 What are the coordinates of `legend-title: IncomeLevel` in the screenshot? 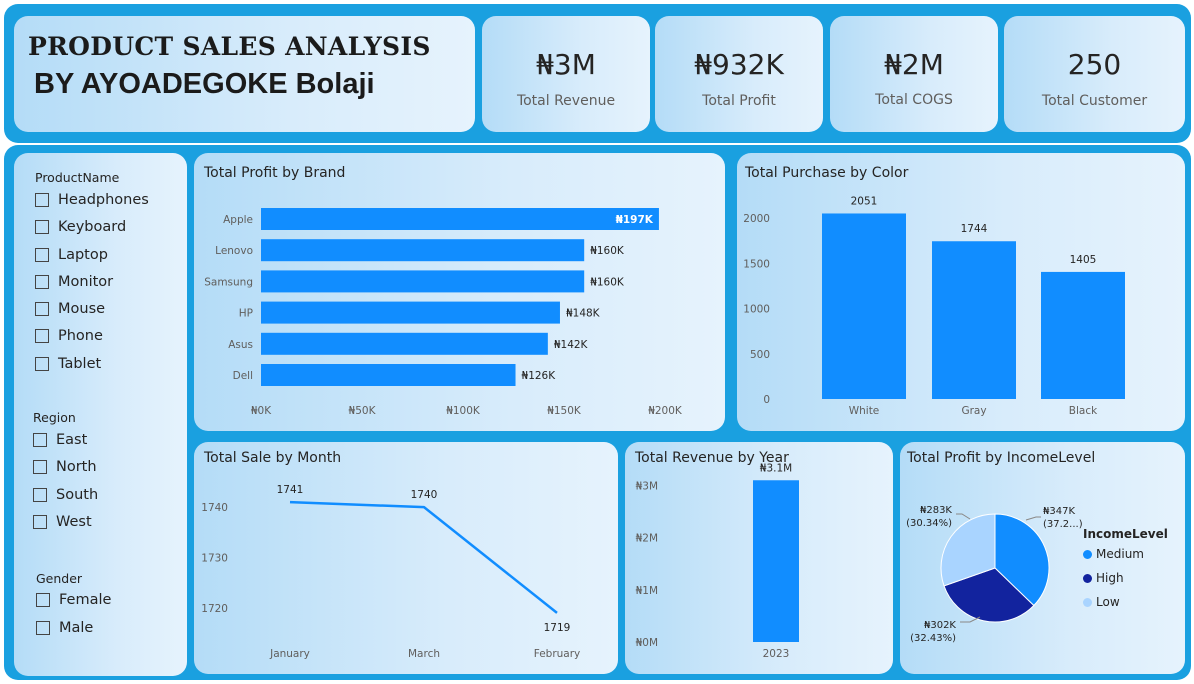 It's located at (1125, 534).